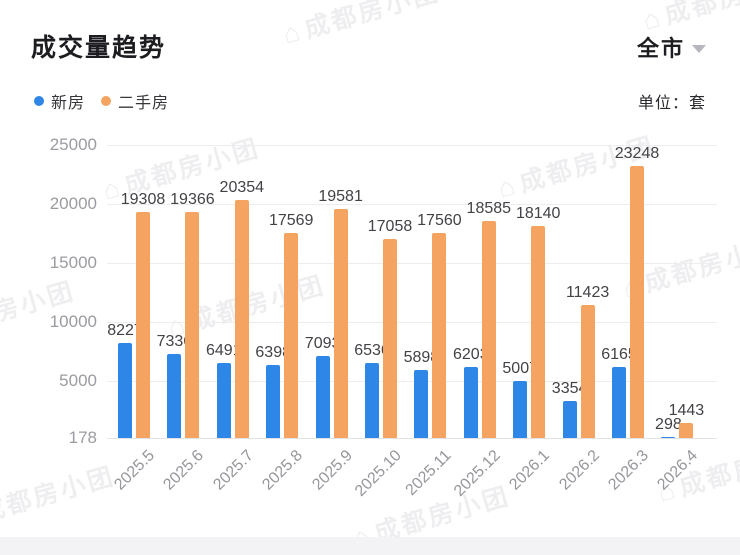  Describe the element at coordinates (587, 293) in the screenshot. I see `value-label-secondhand-homes-2026.2: 11423` at that location.